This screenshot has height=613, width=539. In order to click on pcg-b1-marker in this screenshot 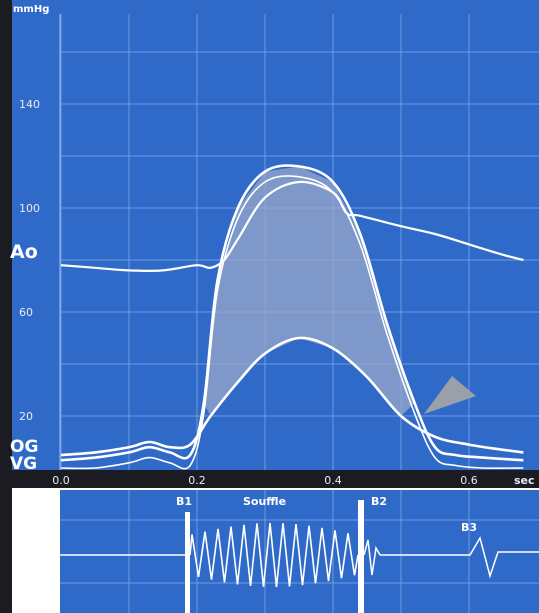, I will do `click(187, 562)`.